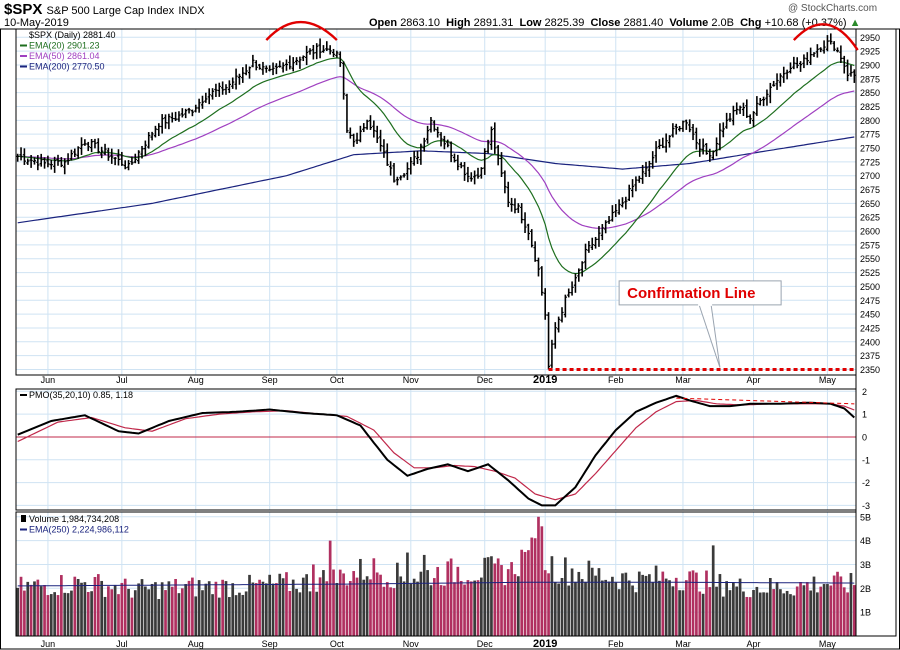 This screenshot has width=900, height=650. Describe the element at coordinates (72, 35) in the screenshot. I see `legend-entry: $SPX (Daily) 2881.40` at that location.